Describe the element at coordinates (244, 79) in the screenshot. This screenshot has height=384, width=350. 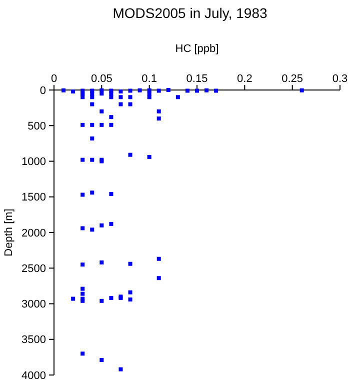
I see `x-tick-label: 0.2` at that location.